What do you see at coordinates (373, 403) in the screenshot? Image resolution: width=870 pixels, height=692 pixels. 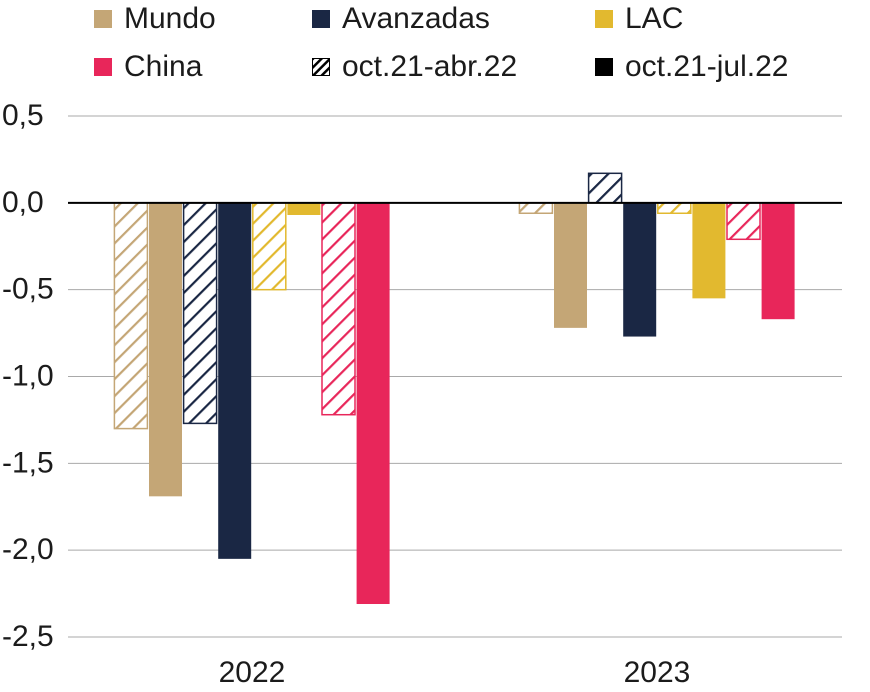 I see `bar-china-jul22-2022` at bounding box center [373, 403].